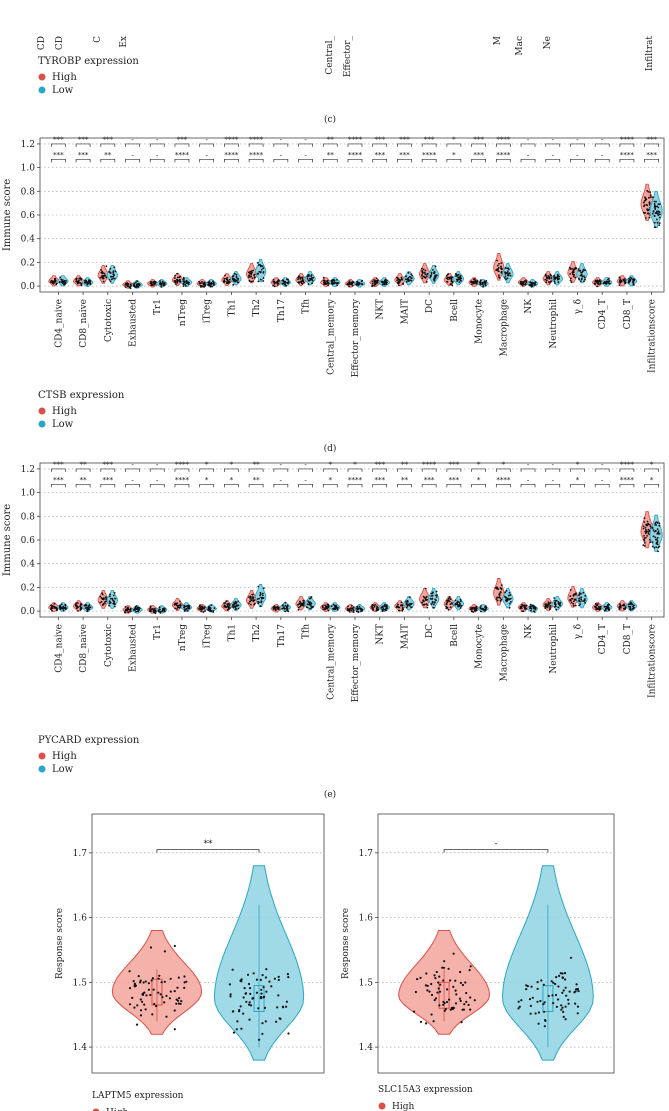 This screenshot has height=1111, width=669. I want to click on panel-e-sig-label: ***, so click(429, 480).